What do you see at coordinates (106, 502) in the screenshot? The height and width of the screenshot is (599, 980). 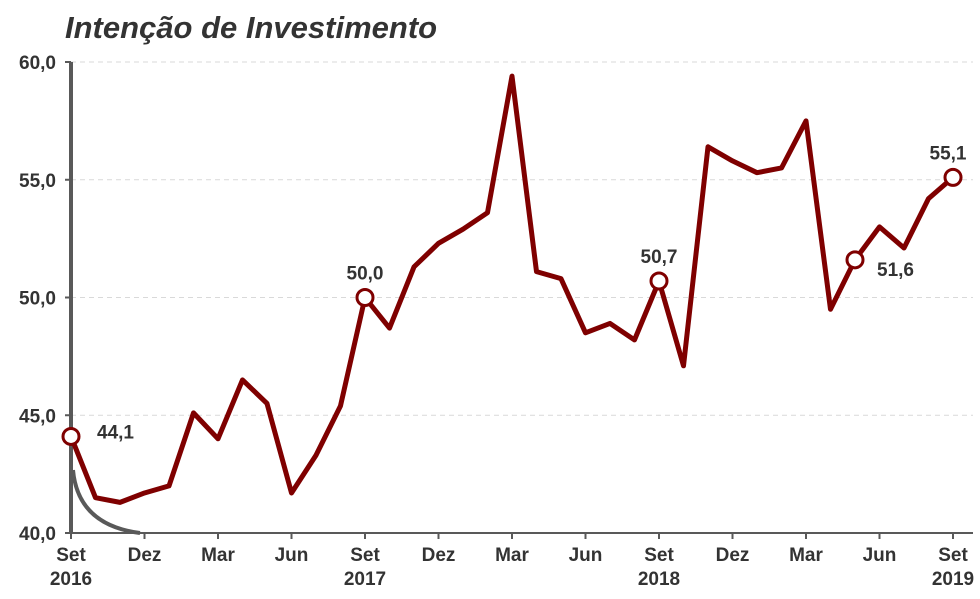 I see `axis-break` at bounding box center [106, 502].